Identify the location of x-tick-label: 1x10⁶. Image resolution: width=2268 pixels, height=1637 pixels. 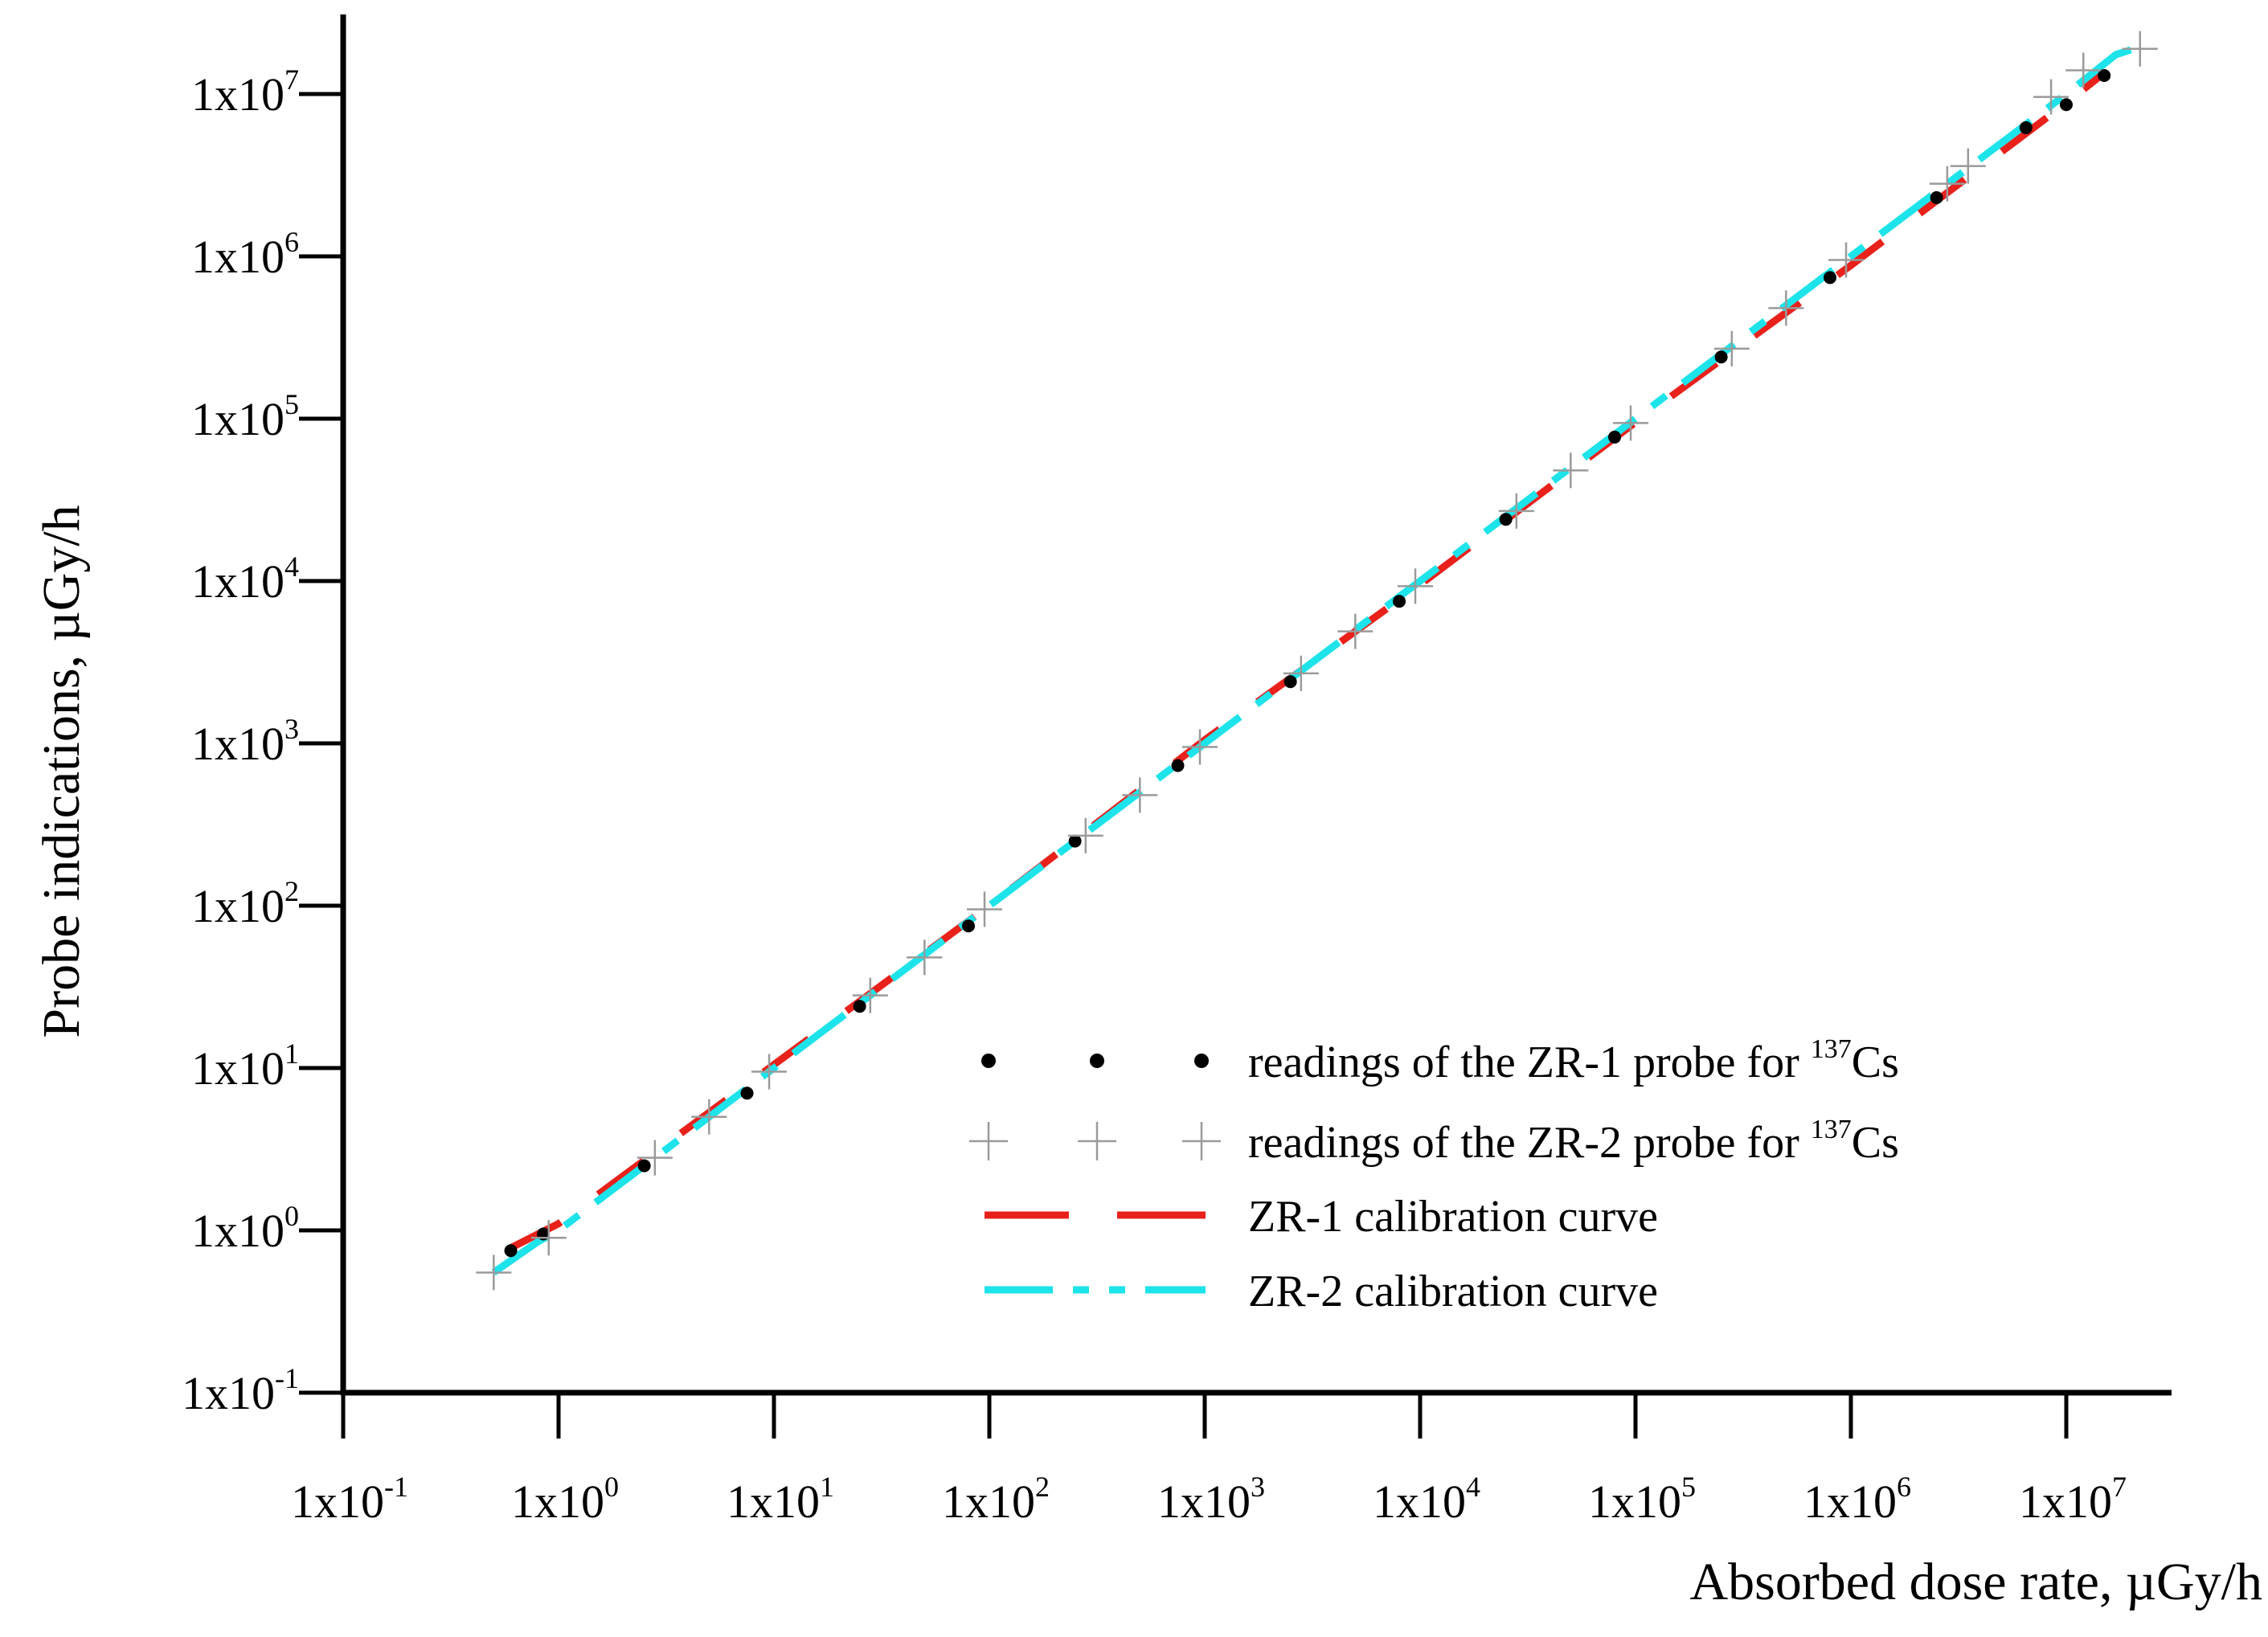
(1857, 1499).